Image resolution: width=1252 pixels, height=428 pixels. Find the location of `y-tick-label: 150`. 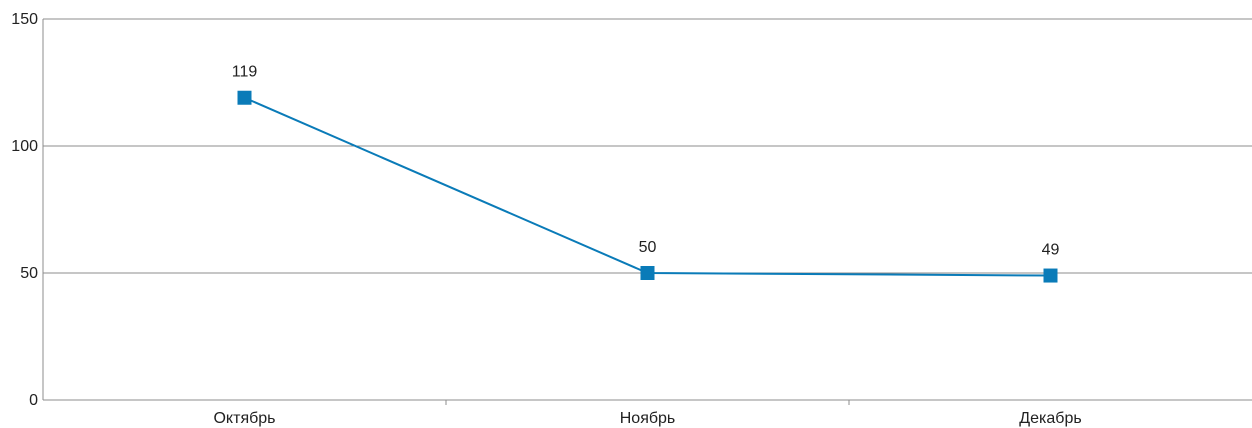

y-tick-label: 150 is located at coordinates (24, 19).